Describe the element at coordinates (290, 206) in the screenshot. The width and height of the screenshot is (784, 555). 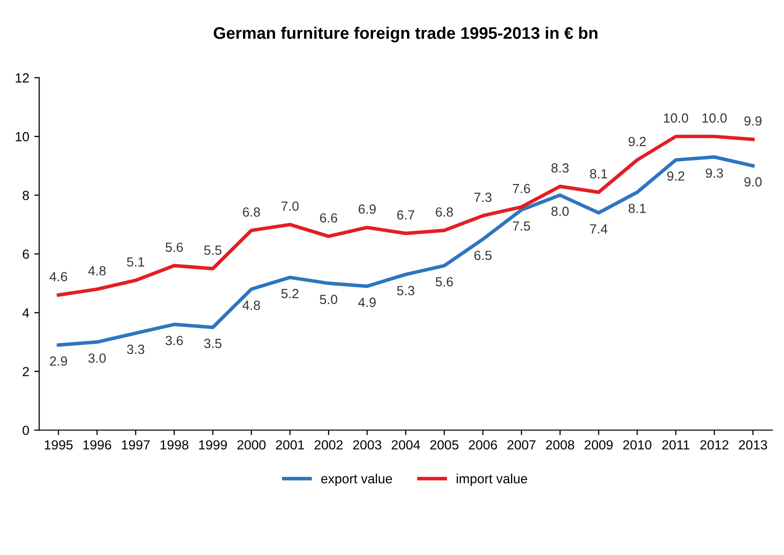
I see `data-label: 7.0` at that location.